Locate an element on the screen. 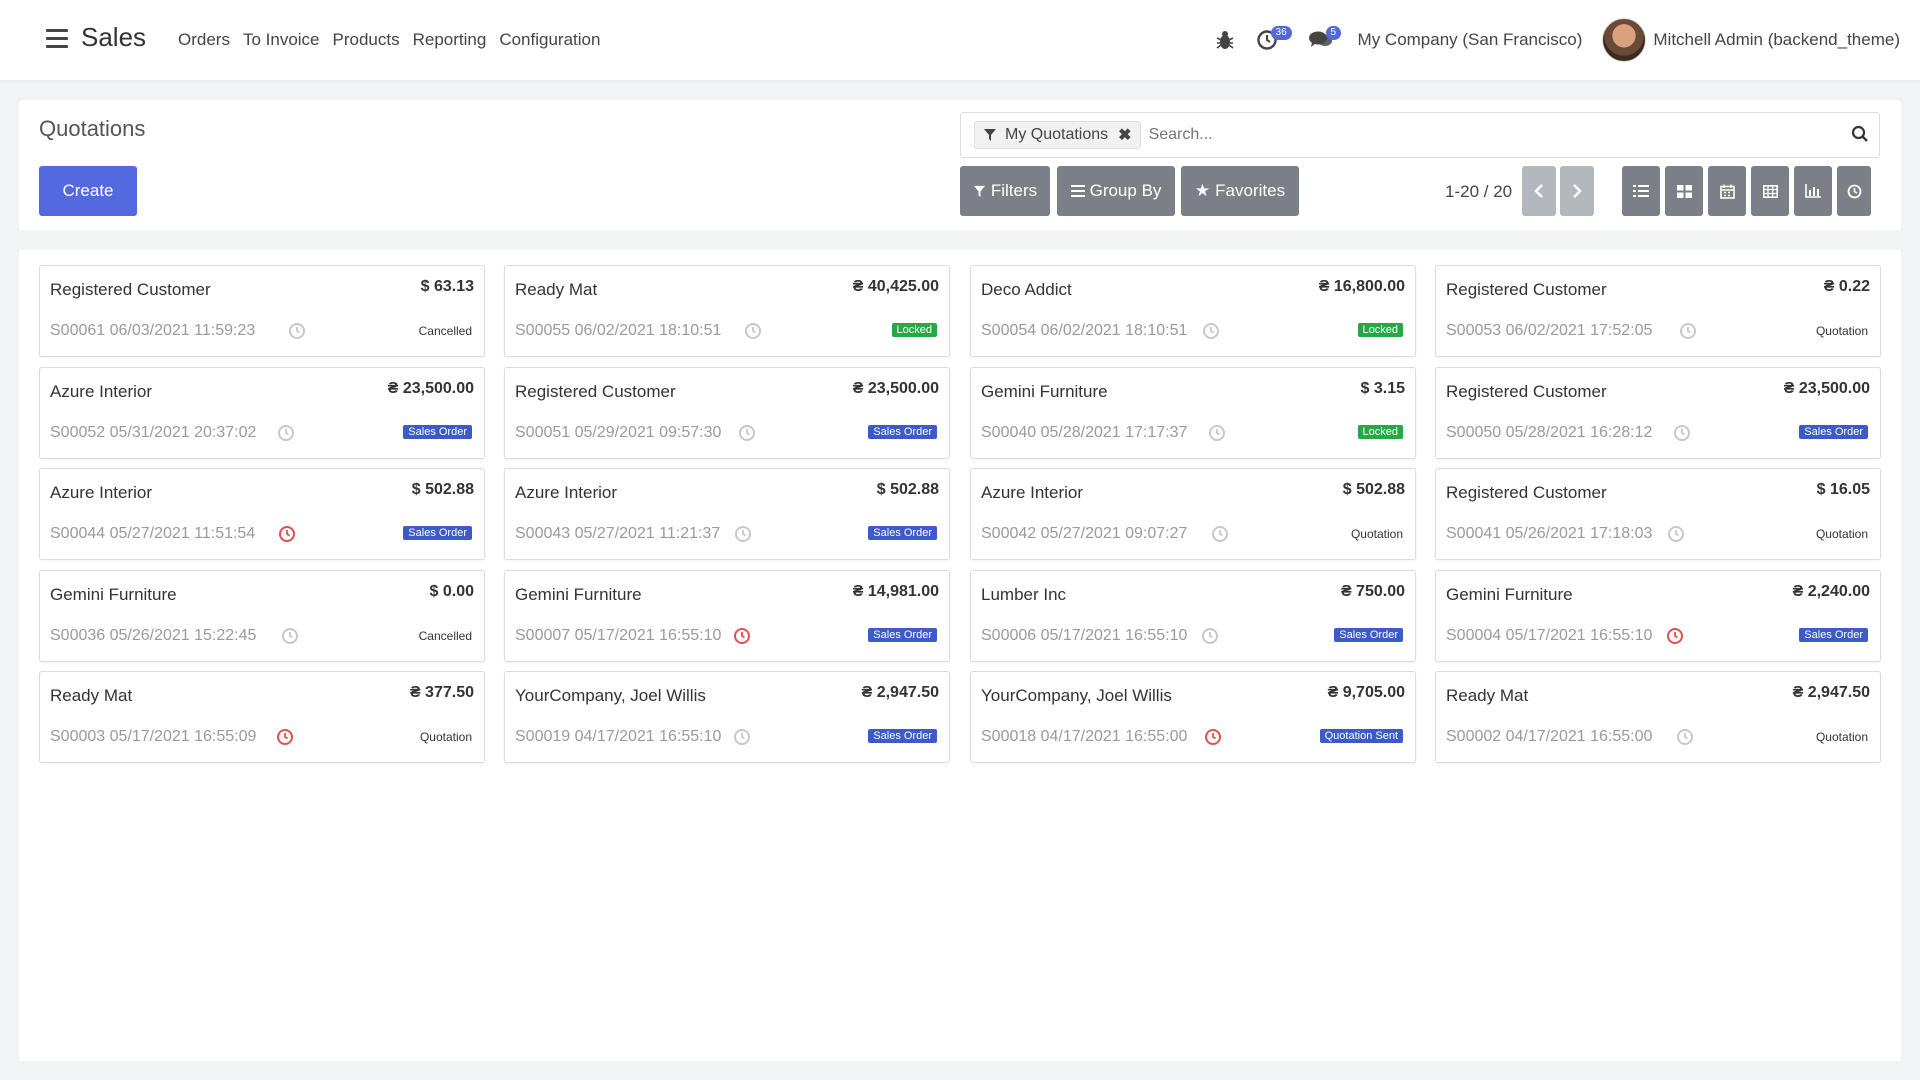 Image resolution: width=1920 pixels, height=1080 pixels. graph-view-icon is located at coordinates (1813, 191).